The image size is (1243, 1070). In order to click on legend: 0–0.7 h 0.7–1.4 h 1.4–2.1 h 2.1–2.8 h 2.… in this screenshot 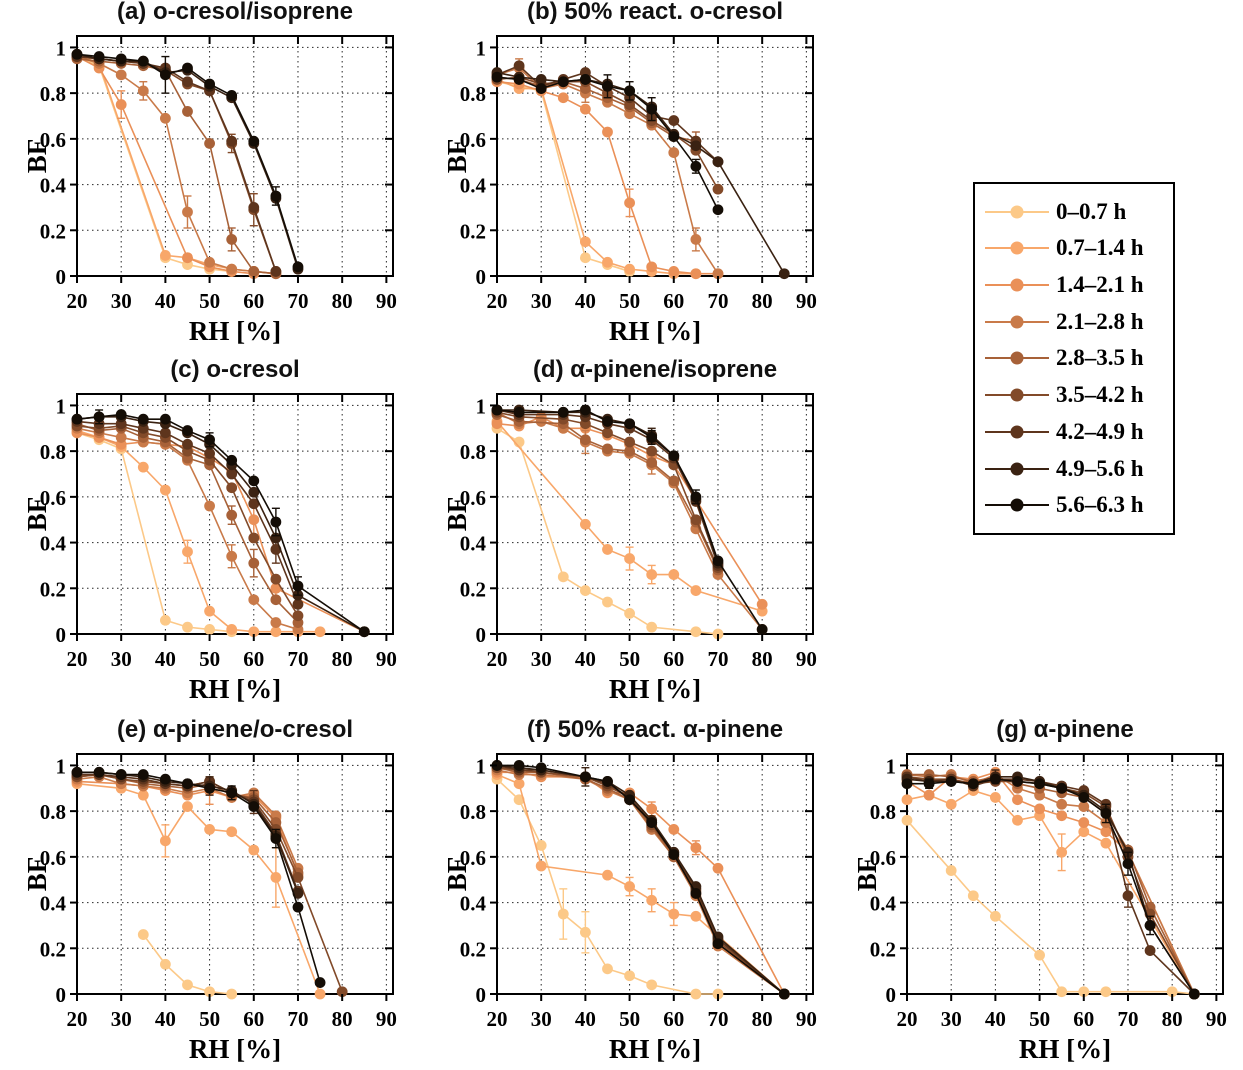, I will do `click(1074, 358)`.